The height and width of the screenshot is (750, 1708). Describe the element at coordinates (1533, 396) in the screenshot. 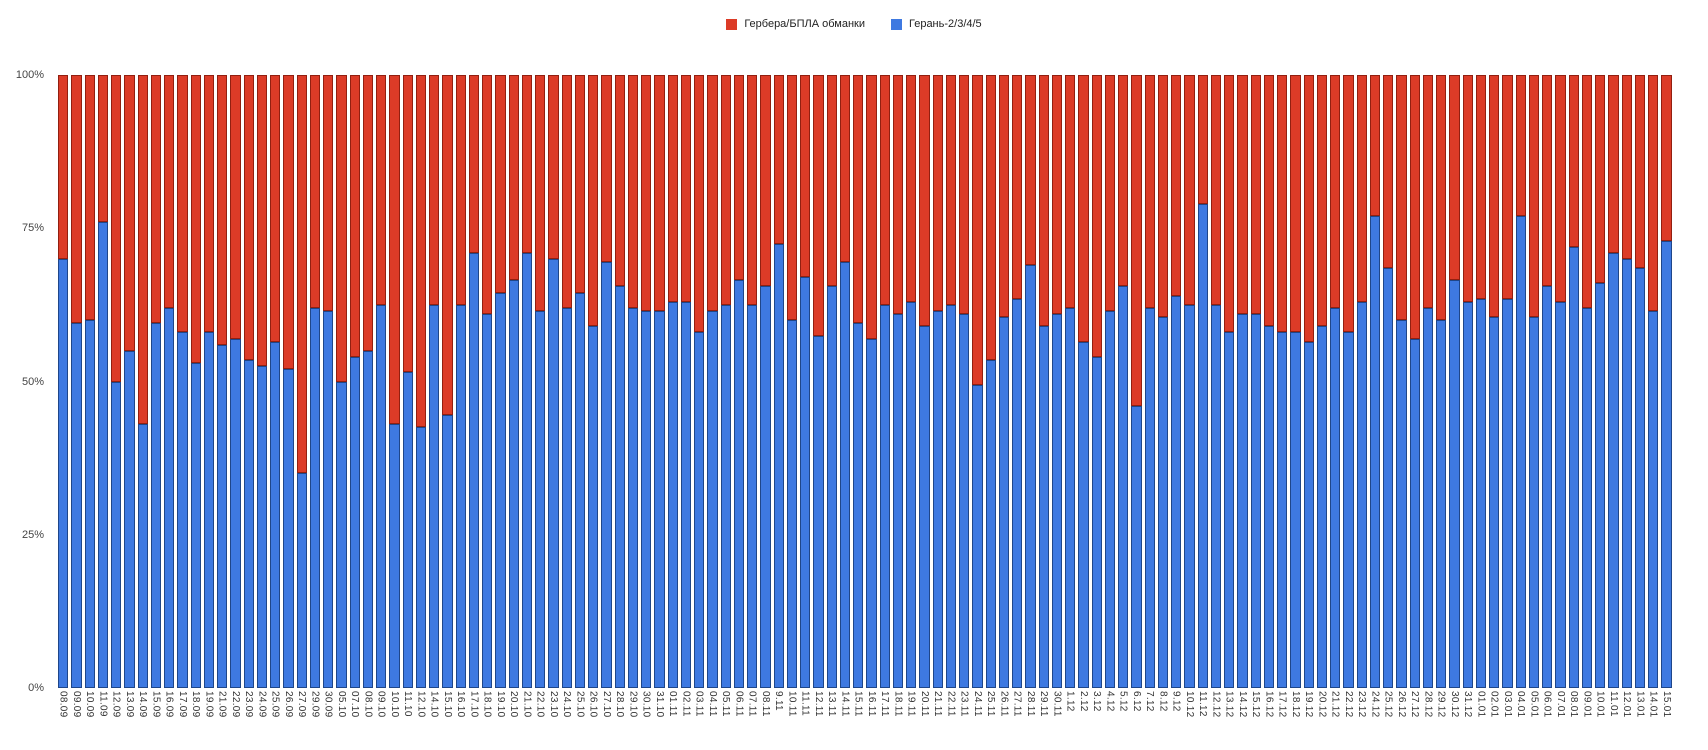

I see `bar-05.01: 05.01` at that location.